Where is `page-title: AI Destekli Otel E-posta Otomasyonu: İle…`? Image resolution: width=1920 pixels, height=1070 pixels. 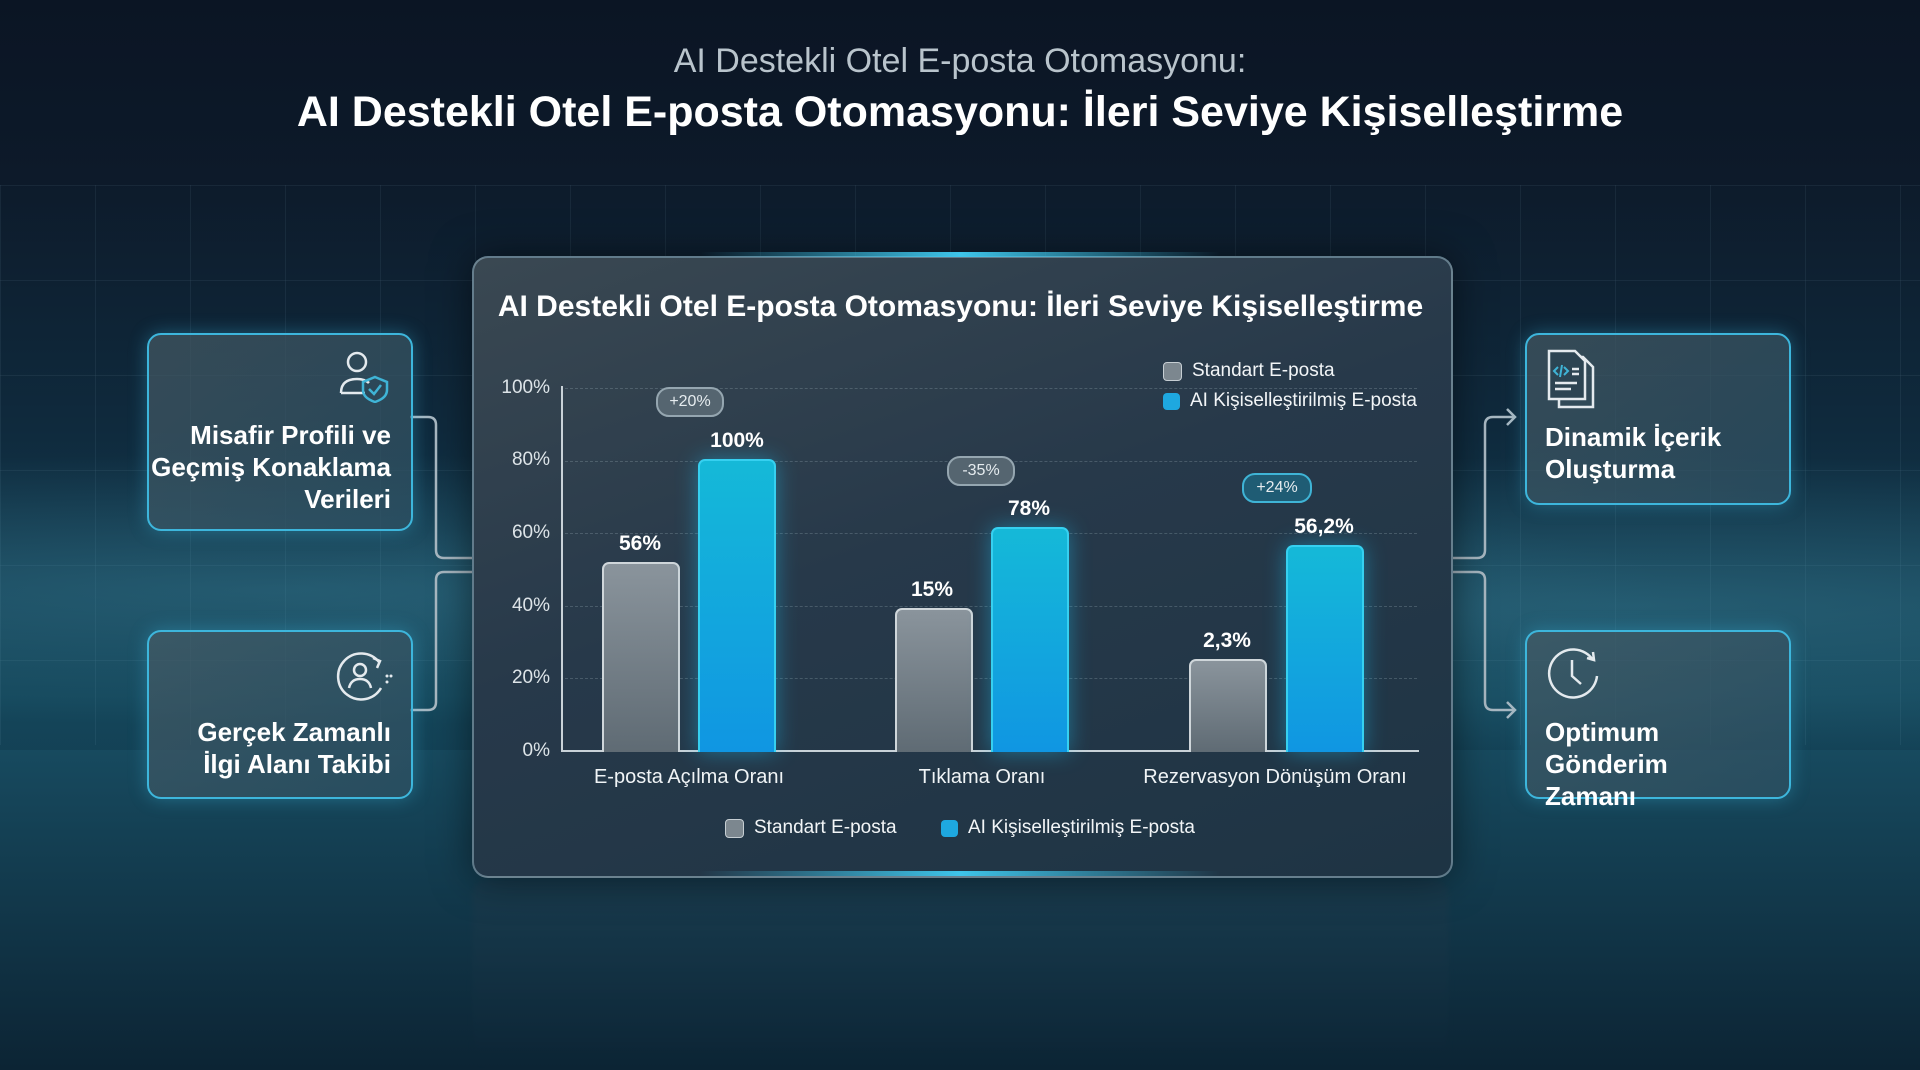 page-title: AI Destekli Otel E-posta Otomasyonu: İle… is located at coordinates (960, 112).